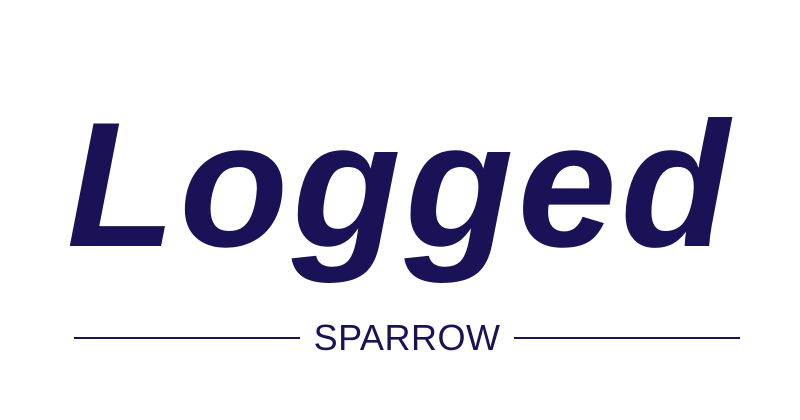  I want to click on tagline-row: SPARROW, so click(407, 338).